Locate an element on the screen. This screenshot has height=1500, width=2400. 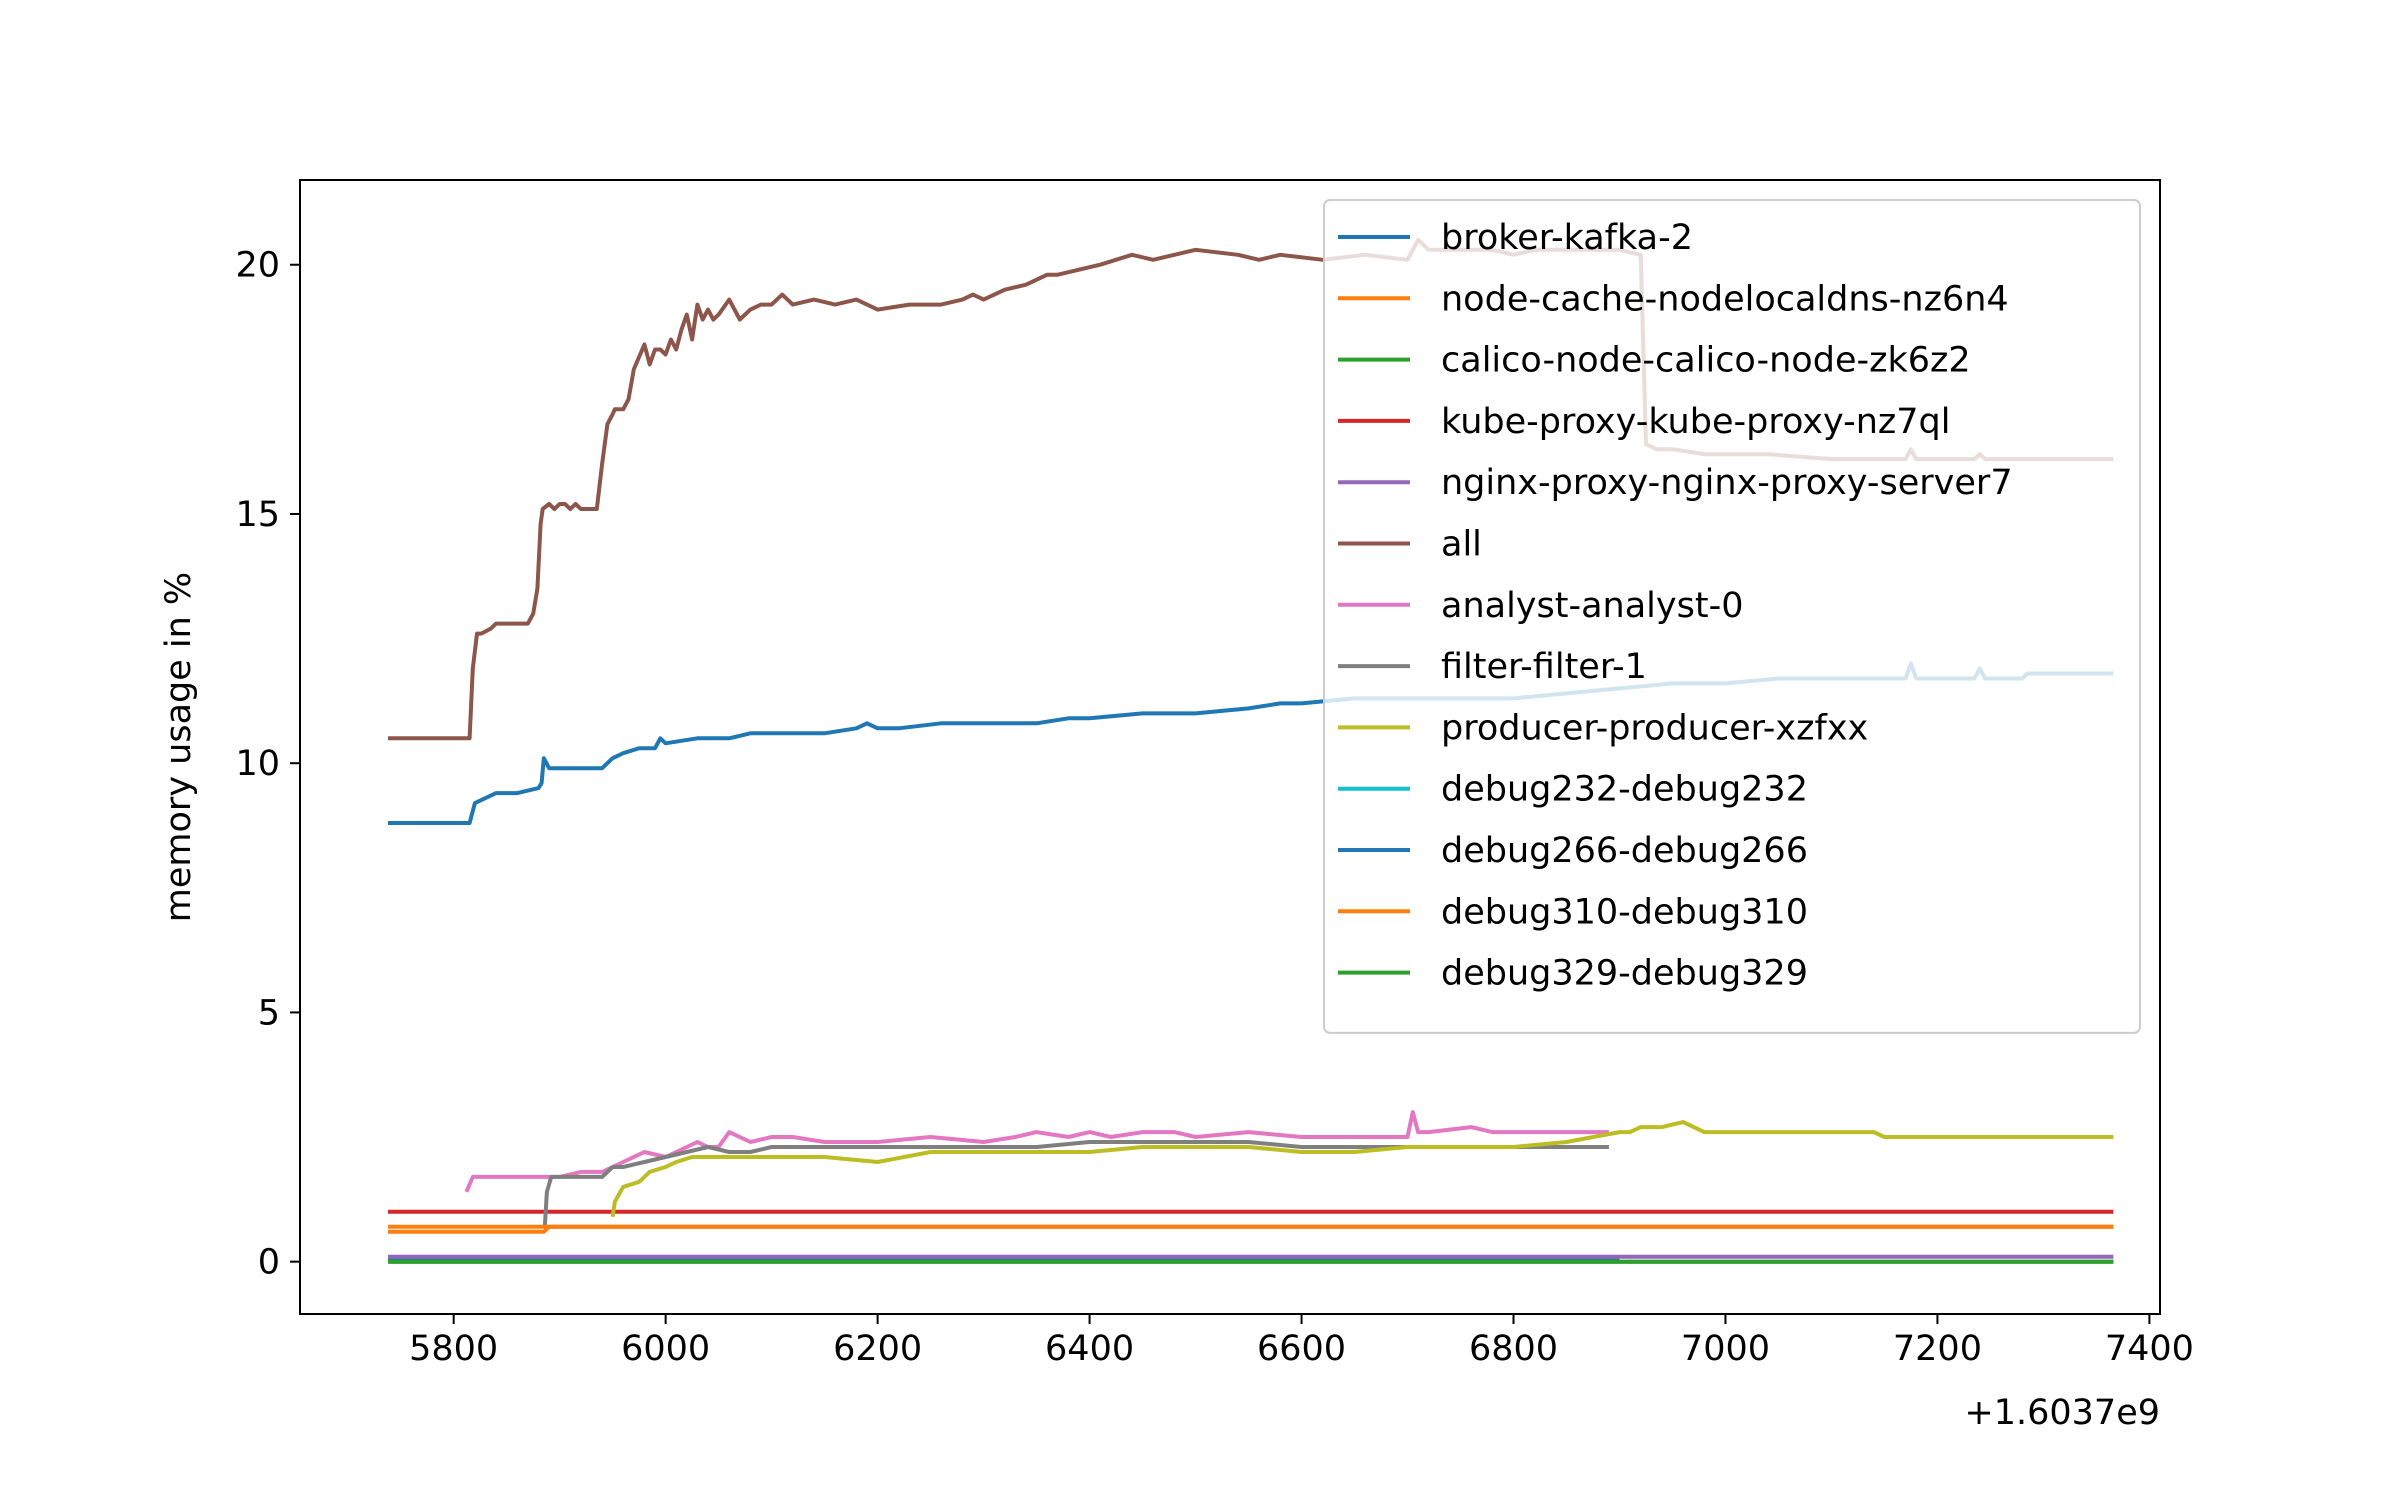
y-tick-label: 5 is located at coordinates (269, 1013).